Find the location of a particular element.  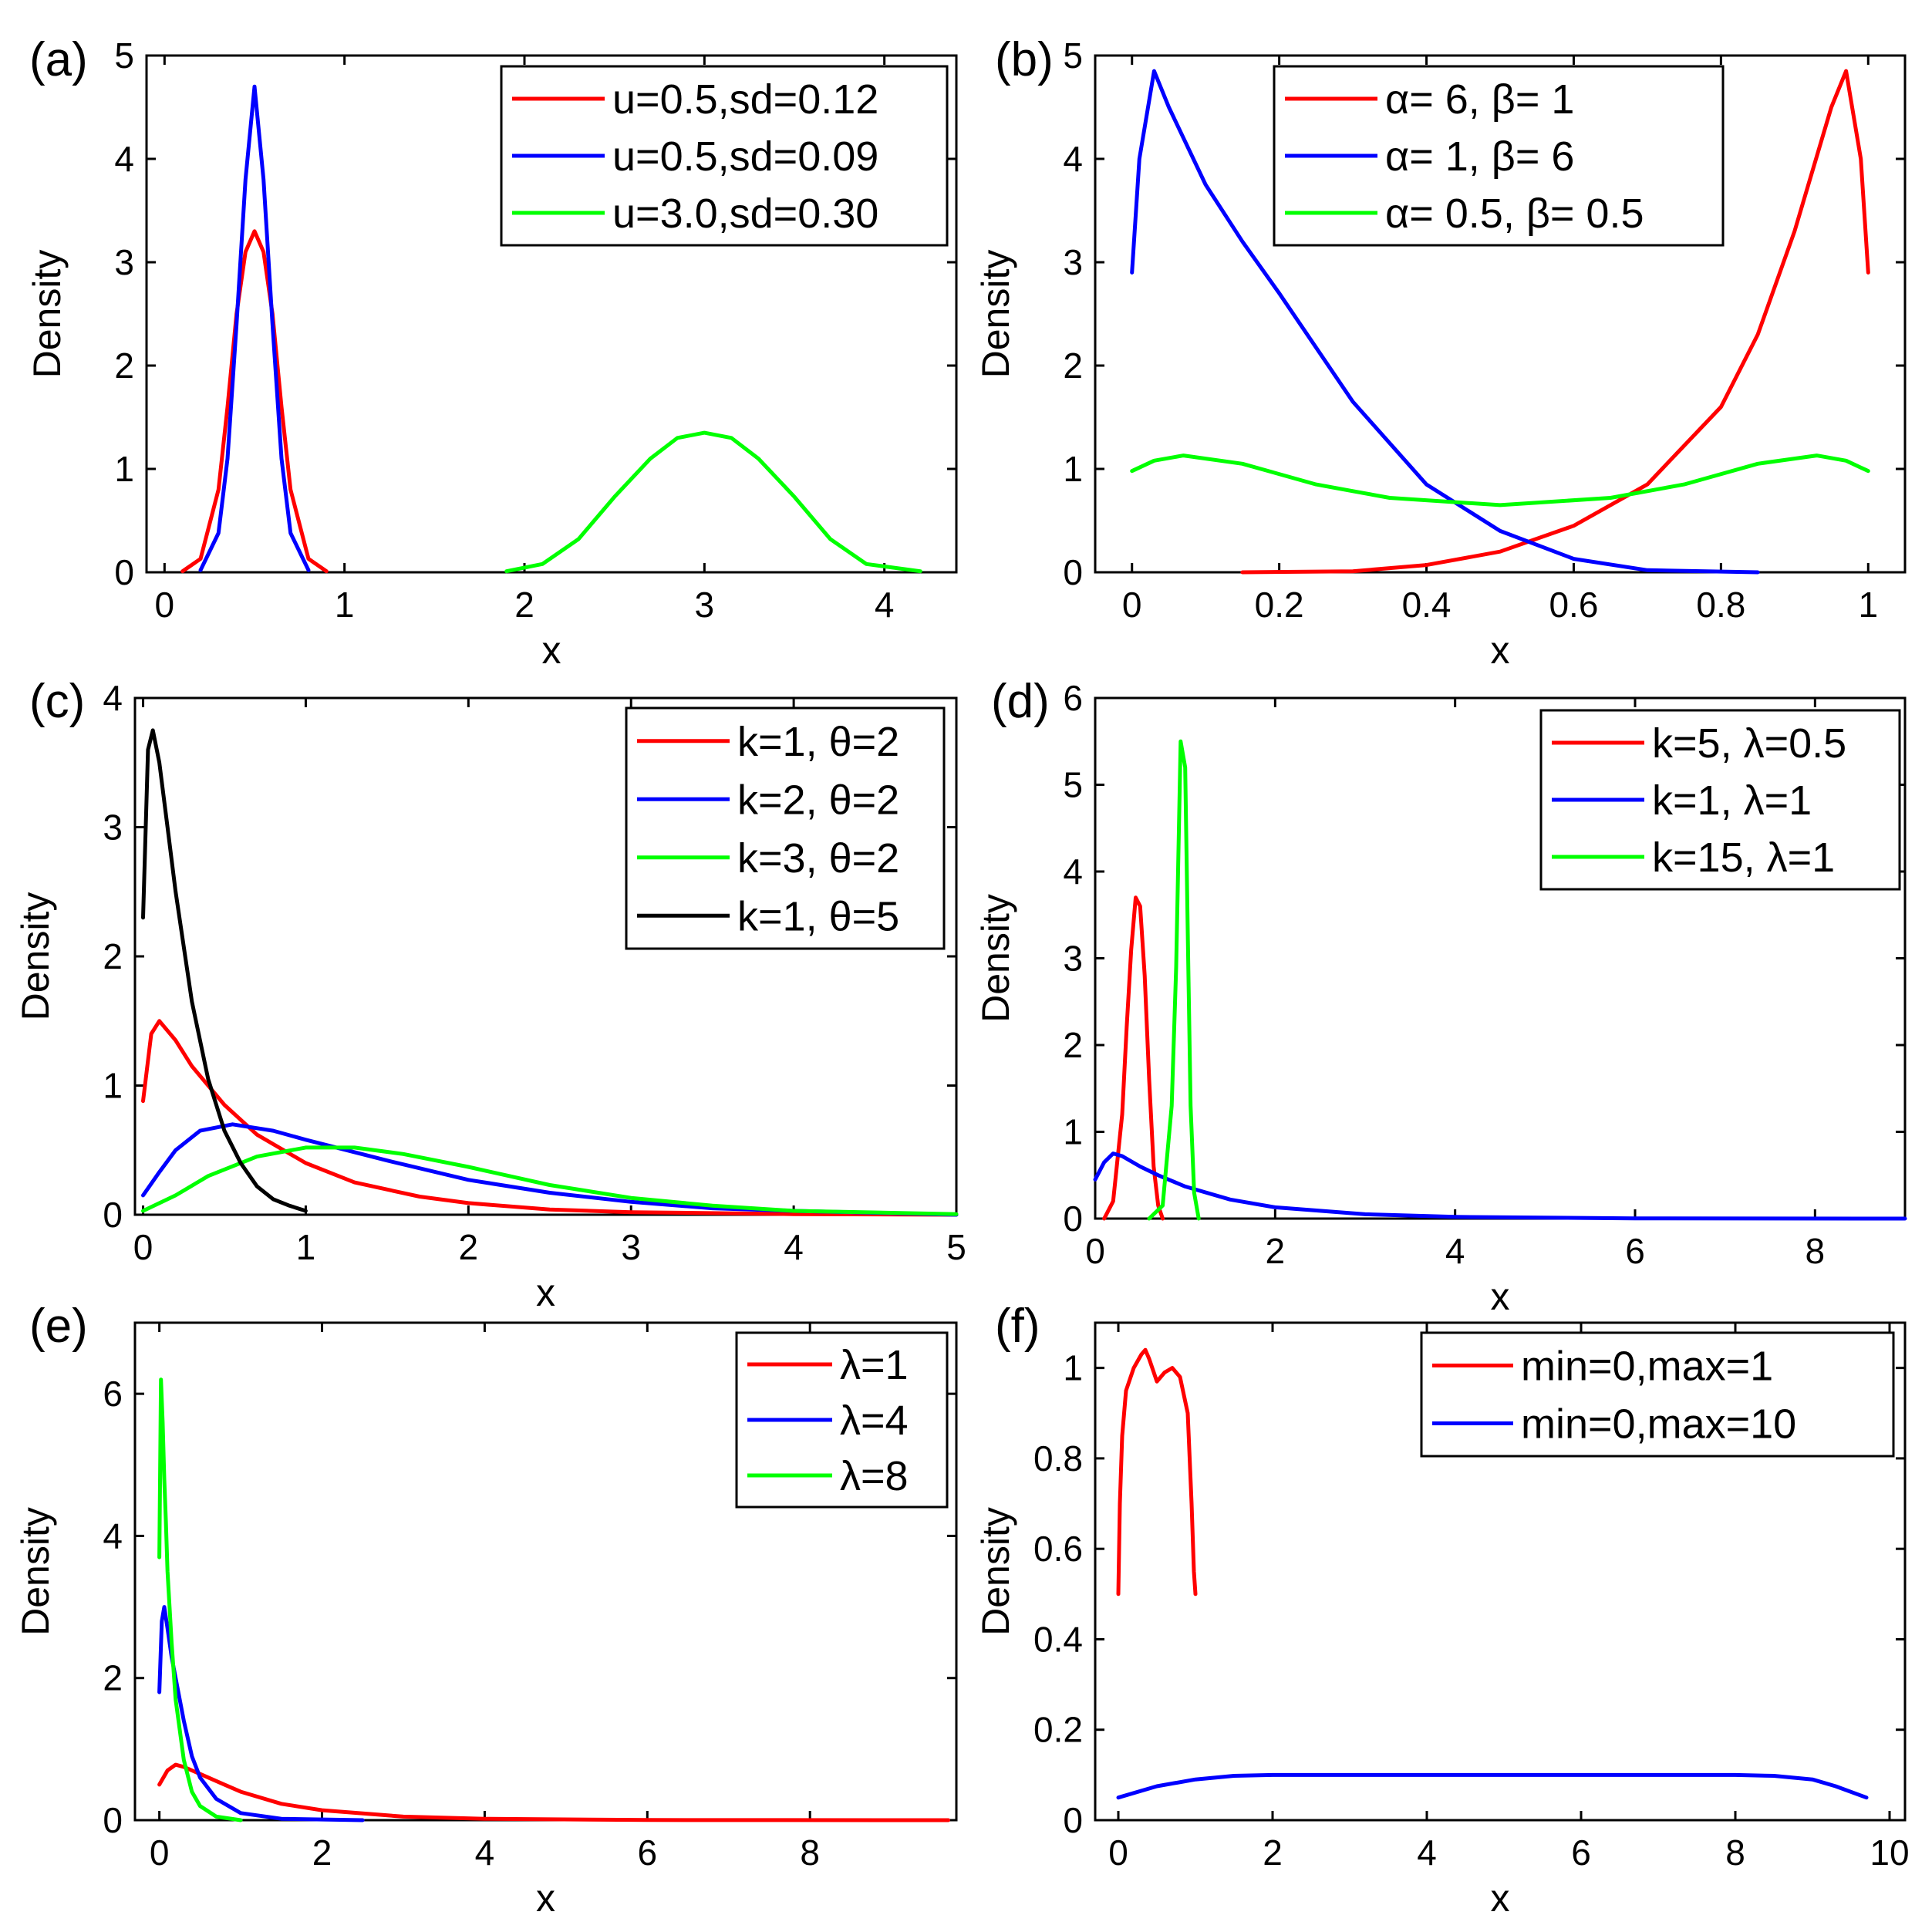

x-tick-label: 0.4 is located at coordinates (1427, 605).